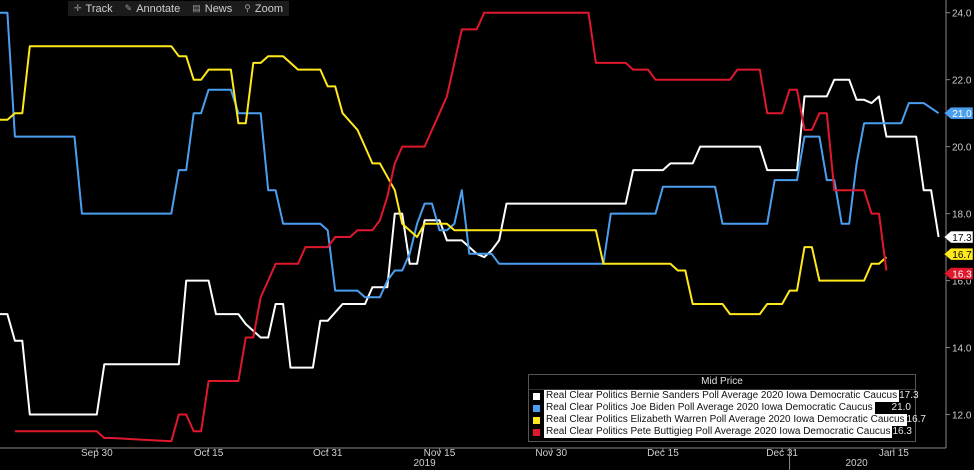  I want to click on x-tick-label: Oct 15, so click(209, 453).